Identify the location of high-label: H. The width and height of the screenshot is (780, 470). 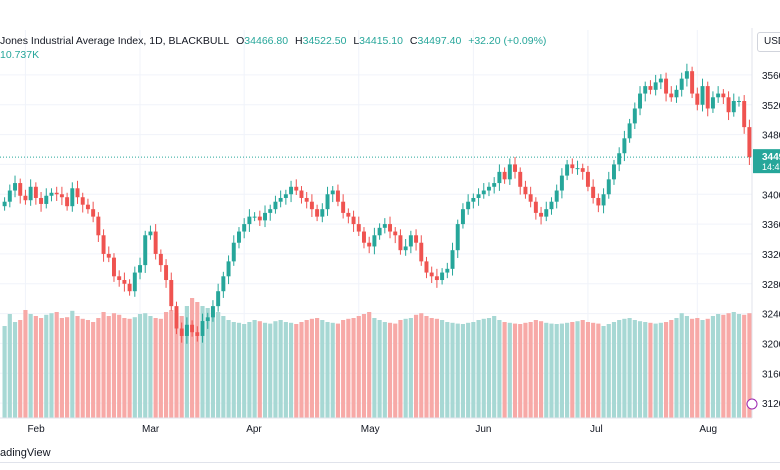
(299, 41).